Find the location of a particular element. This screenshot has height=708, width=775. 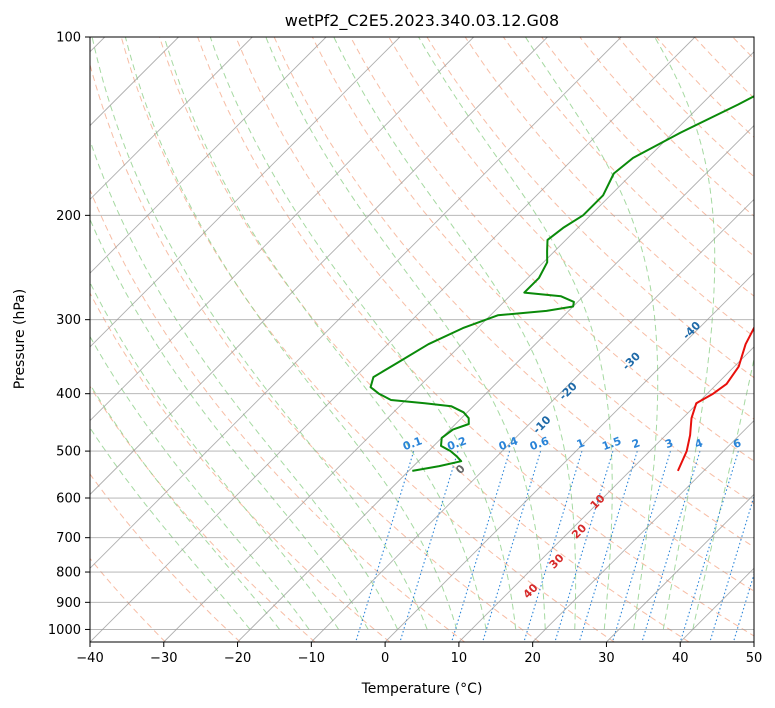

y-tick-label: 900 is located at coordinates (68, 603).